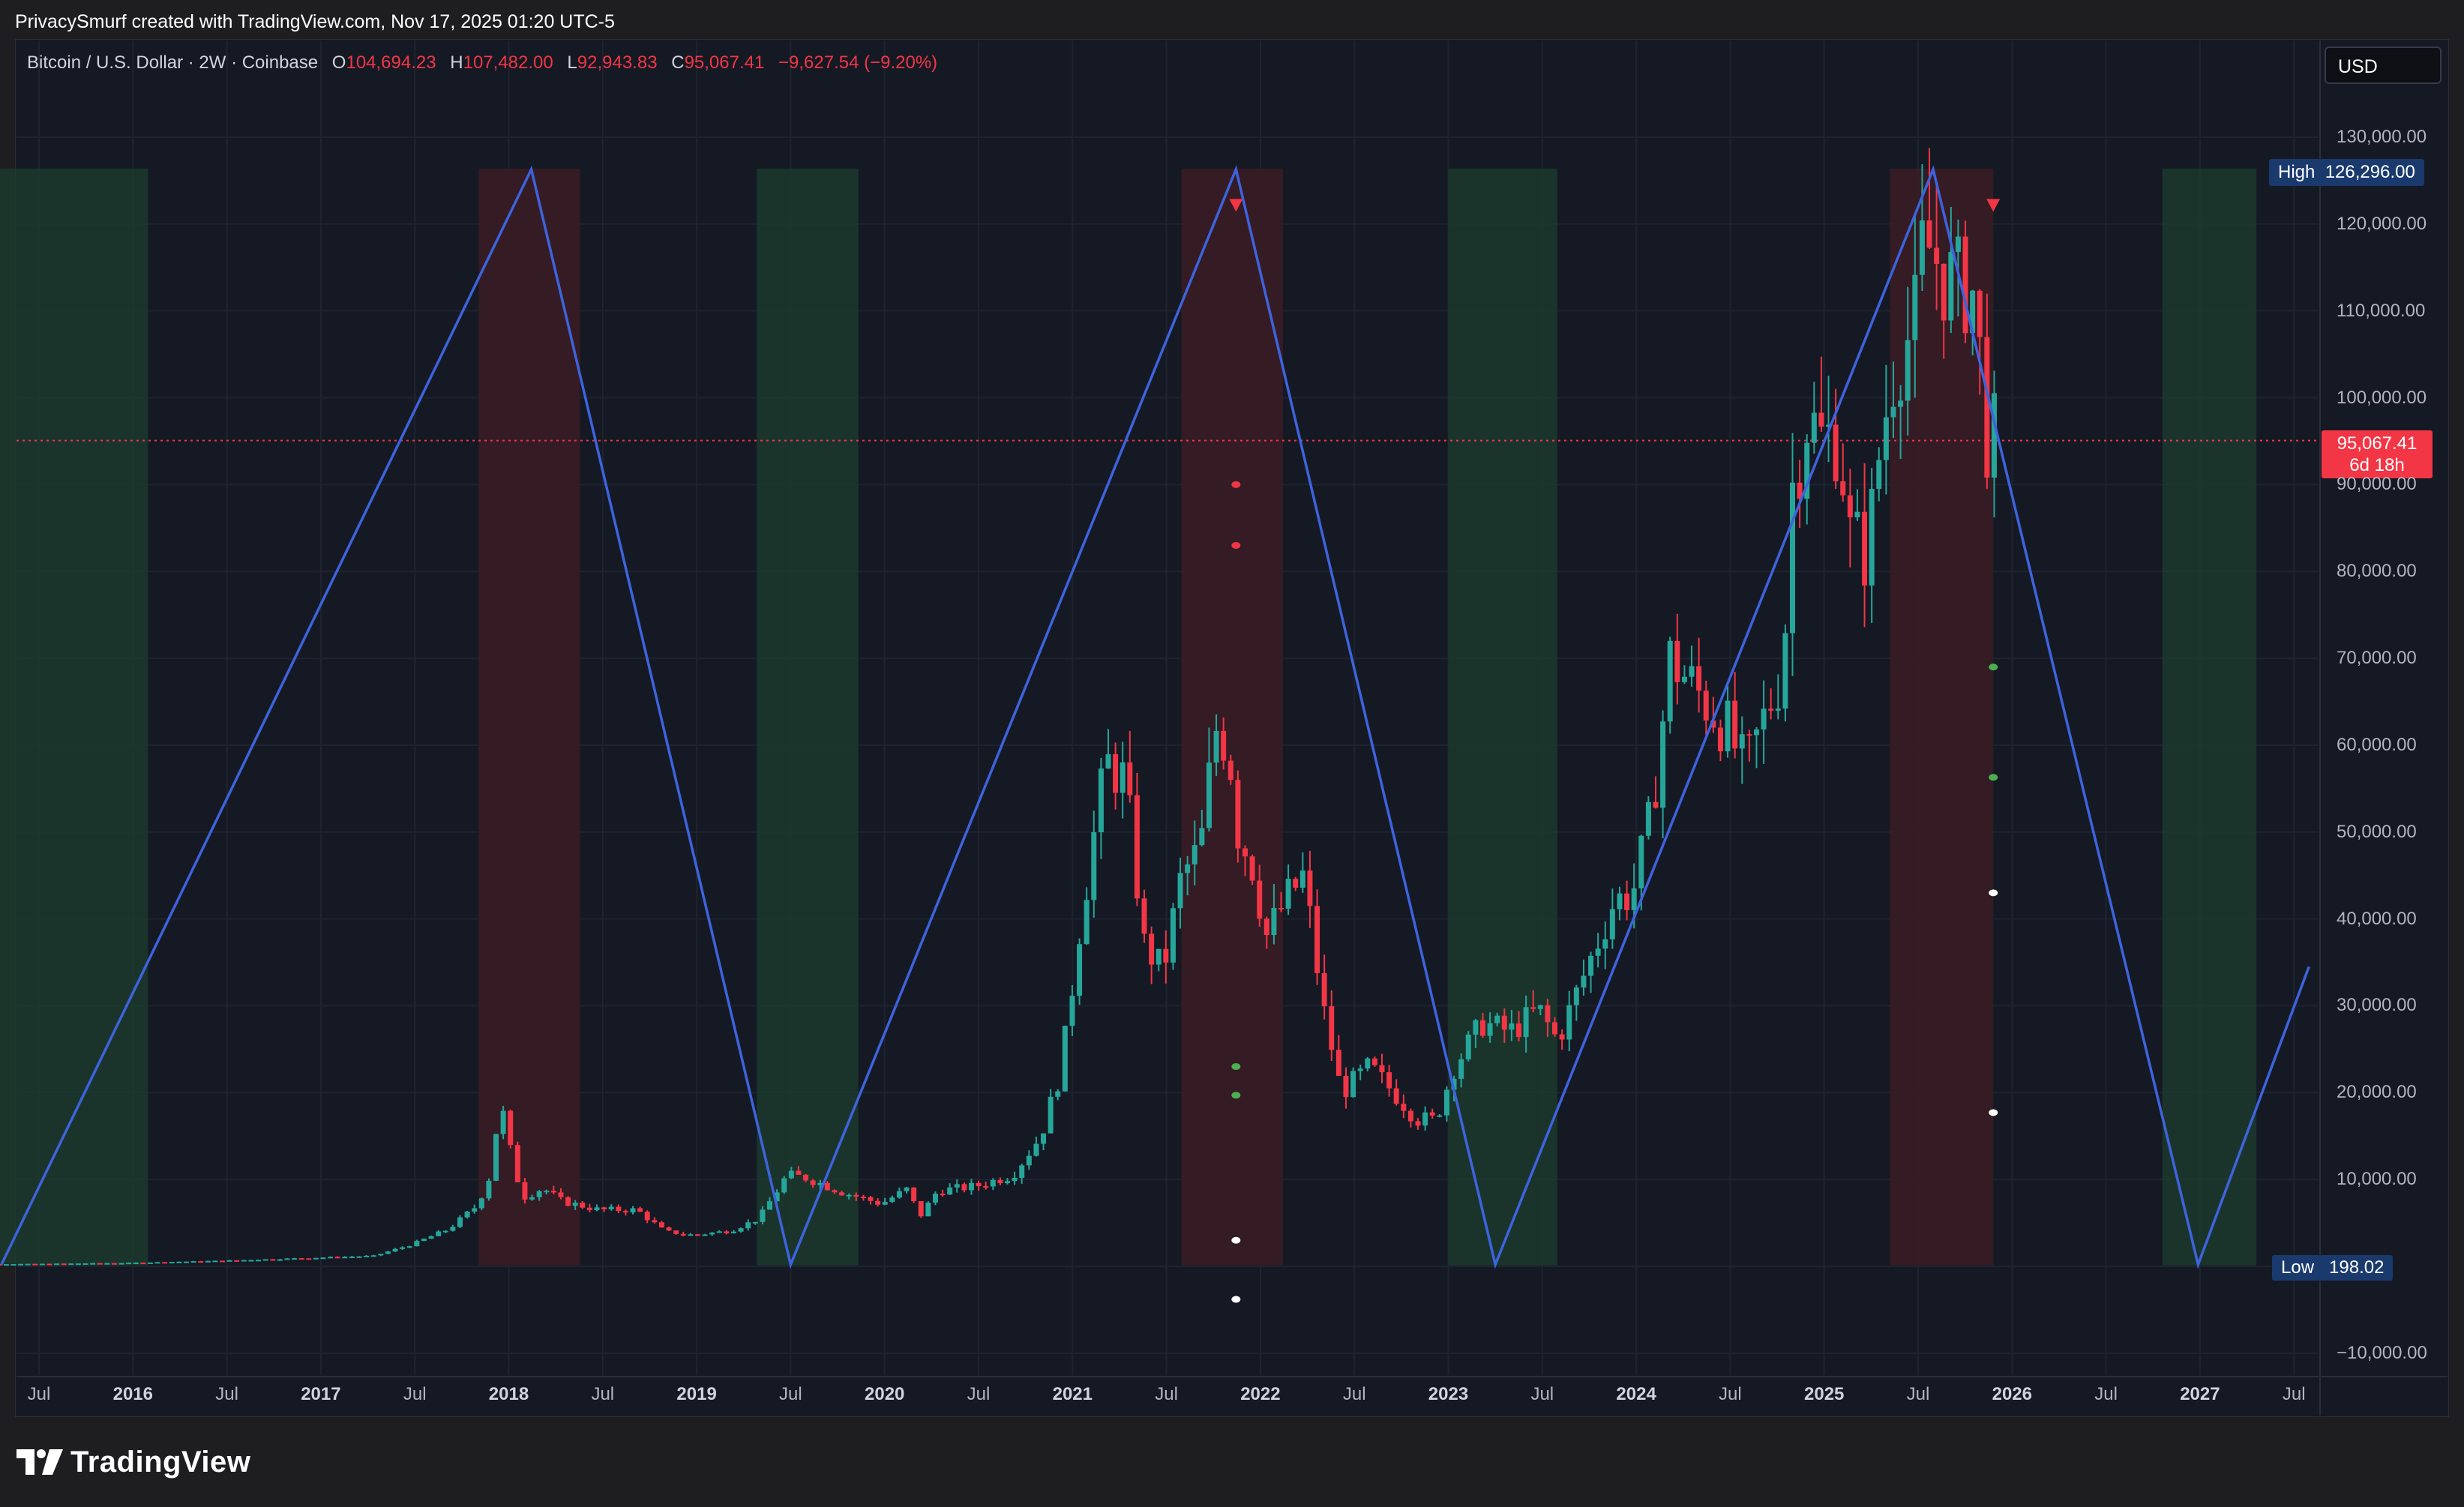 This screenshot has height=1507, width=2464. Describe the element at coordinates (2377, 658) in the screenshot. I see `price-axis-label: 70,000.00` at that location.